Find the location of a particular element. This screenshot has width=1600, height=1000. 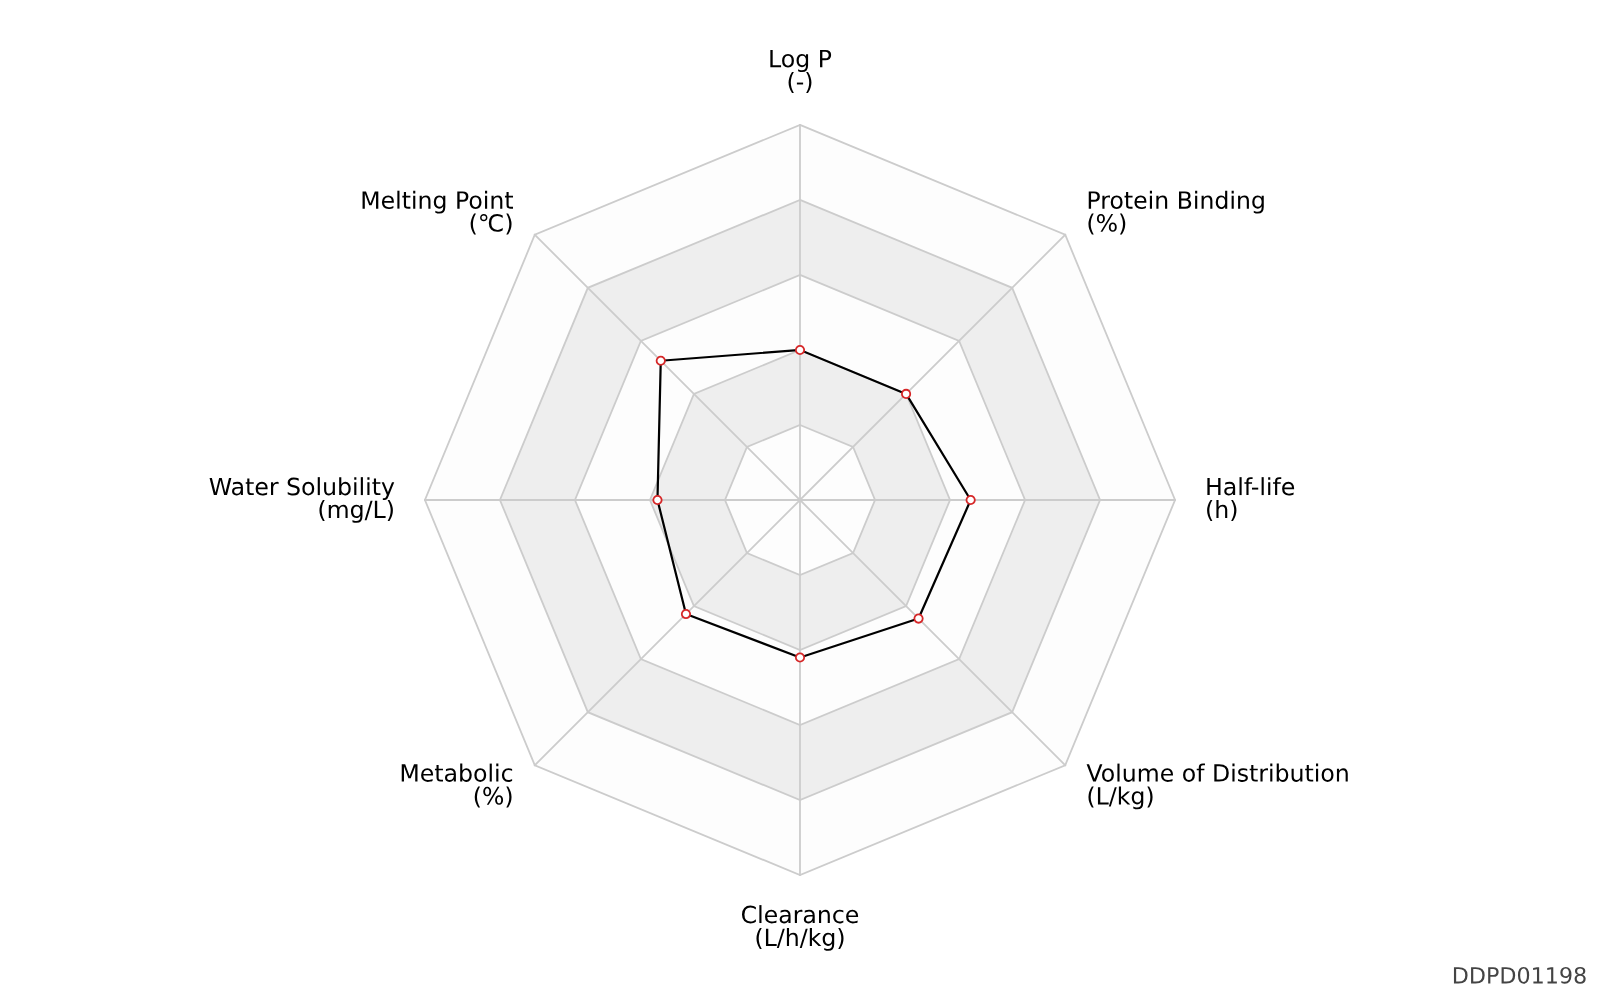

spoke-label: Half-life (h) is located at coordinates (1251, 499).